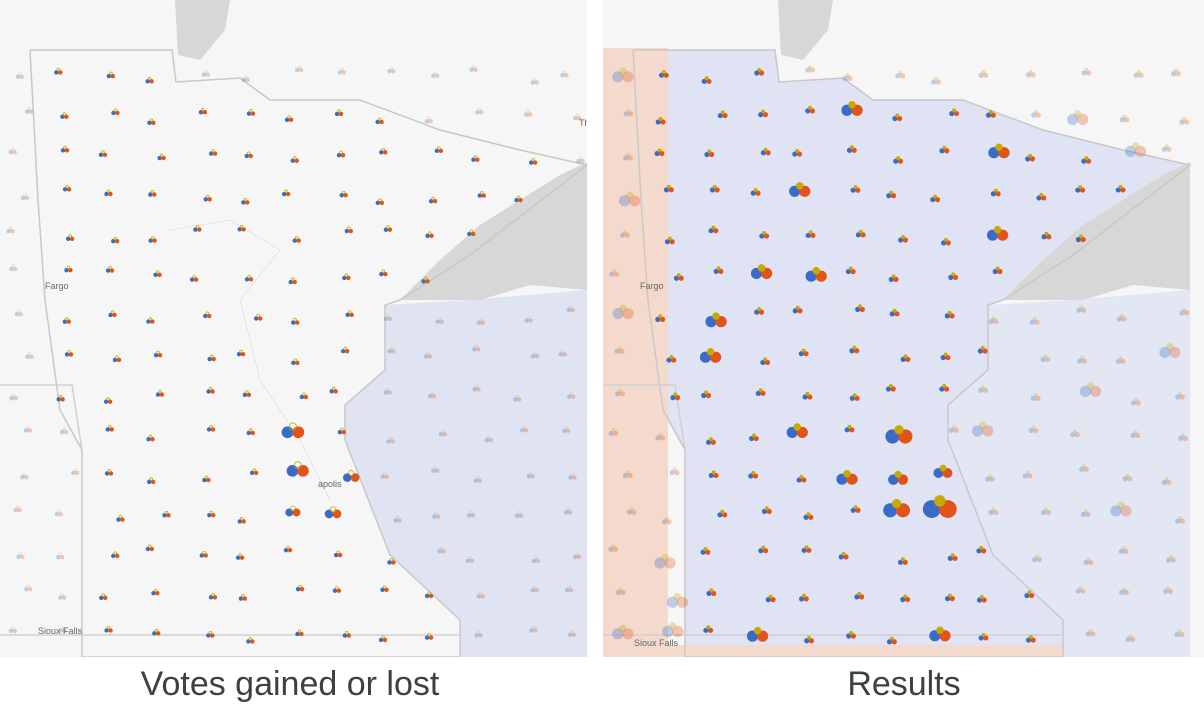 The width and height of the screenshot is (1204, 711). Describe the element at coordinates (1069, 473) in the screenshot. I see `state-fill` at that location.